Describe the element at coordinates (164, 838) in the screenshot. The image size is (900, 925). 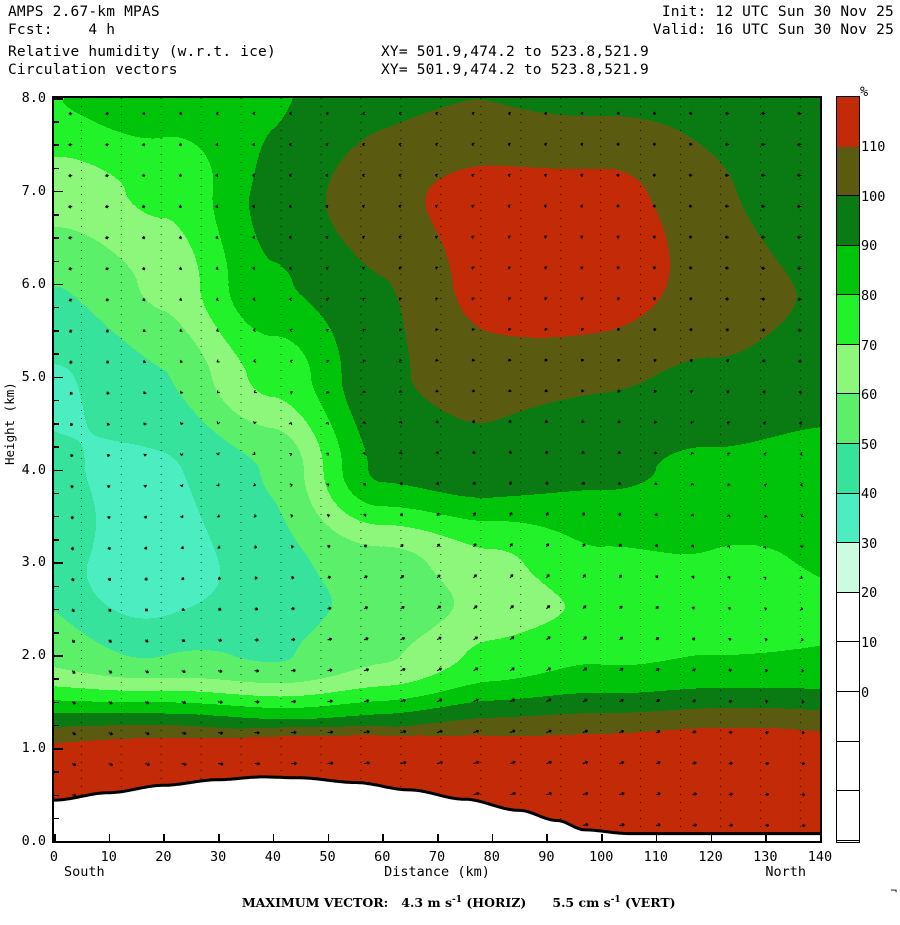
I see `x-tick` at that location.